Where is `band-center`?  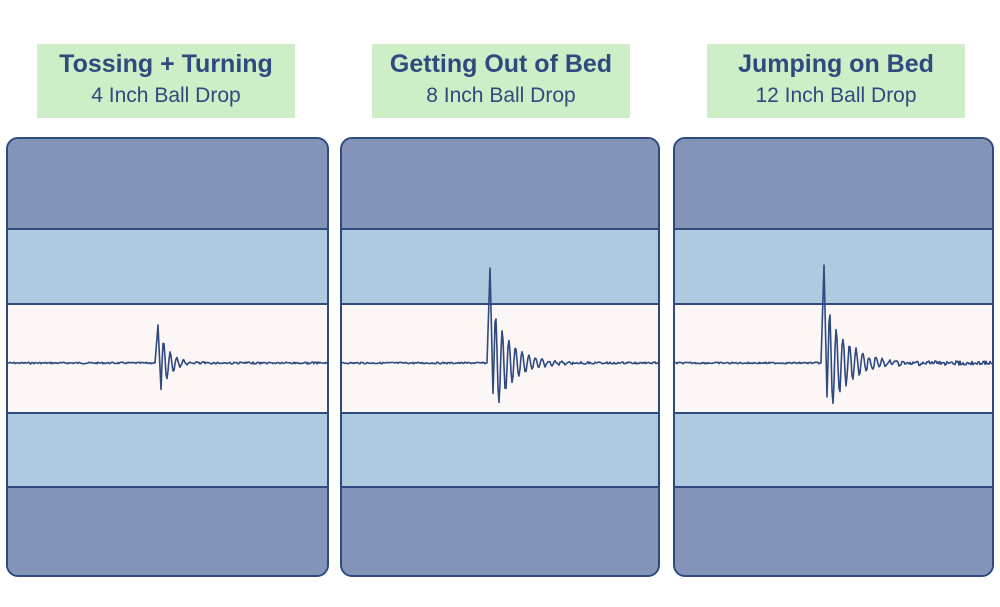 band-center is located at coordinates (167, 359).